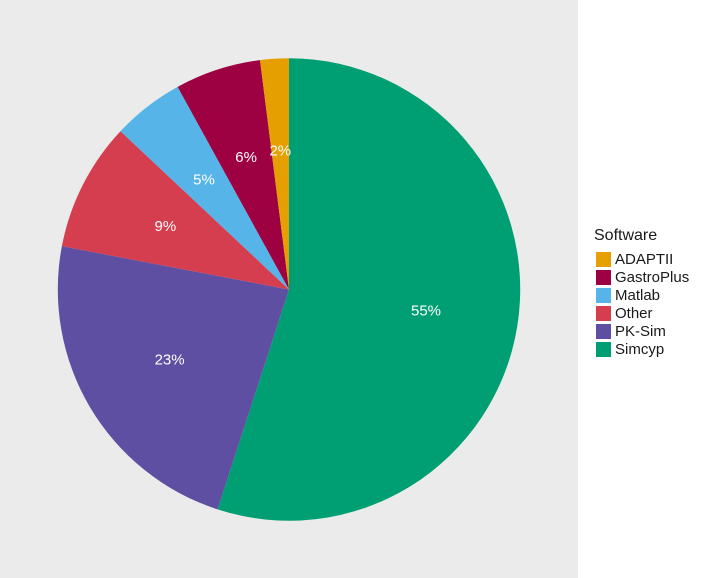  I want to click on legend-label-pk-sim: PK-Sim, so click(640, 331).